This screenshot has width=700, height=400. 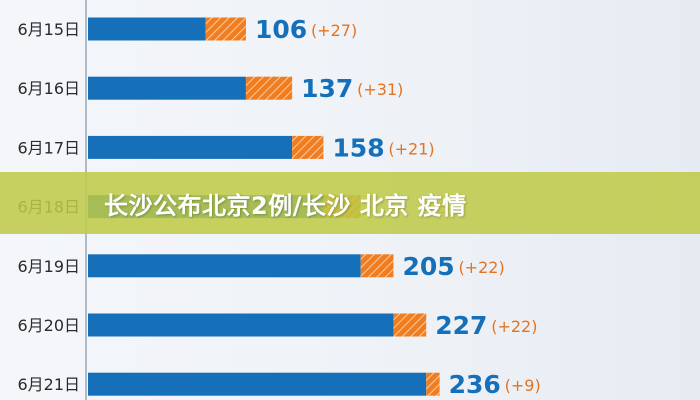 I want to click on delta-label: (+21), so click(x=411, y=148).